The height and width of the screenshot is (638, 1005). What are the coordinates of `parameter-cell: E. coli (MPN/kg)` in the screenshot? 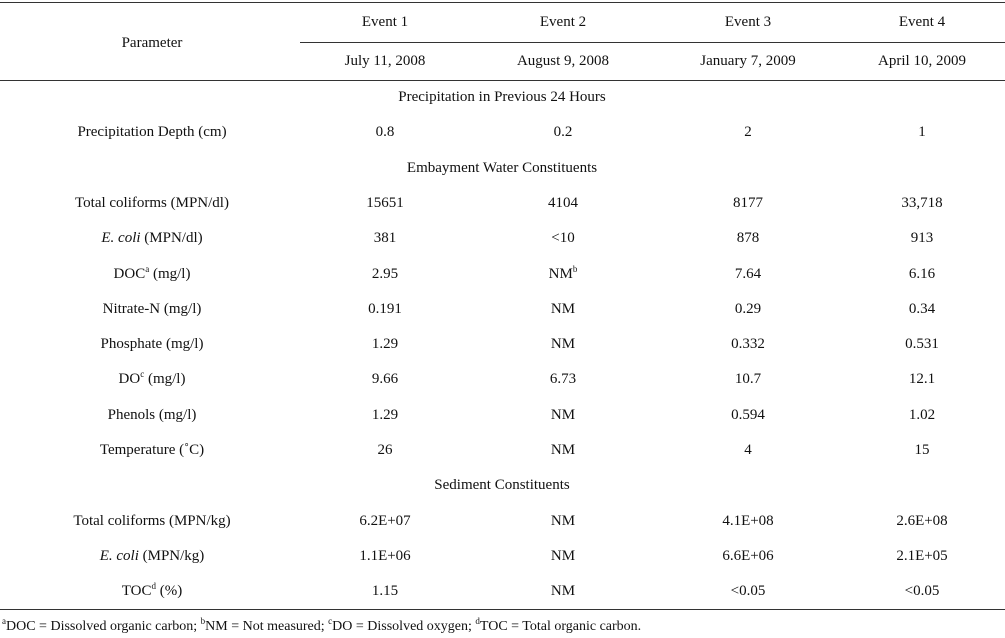 It's located at (152, 556).